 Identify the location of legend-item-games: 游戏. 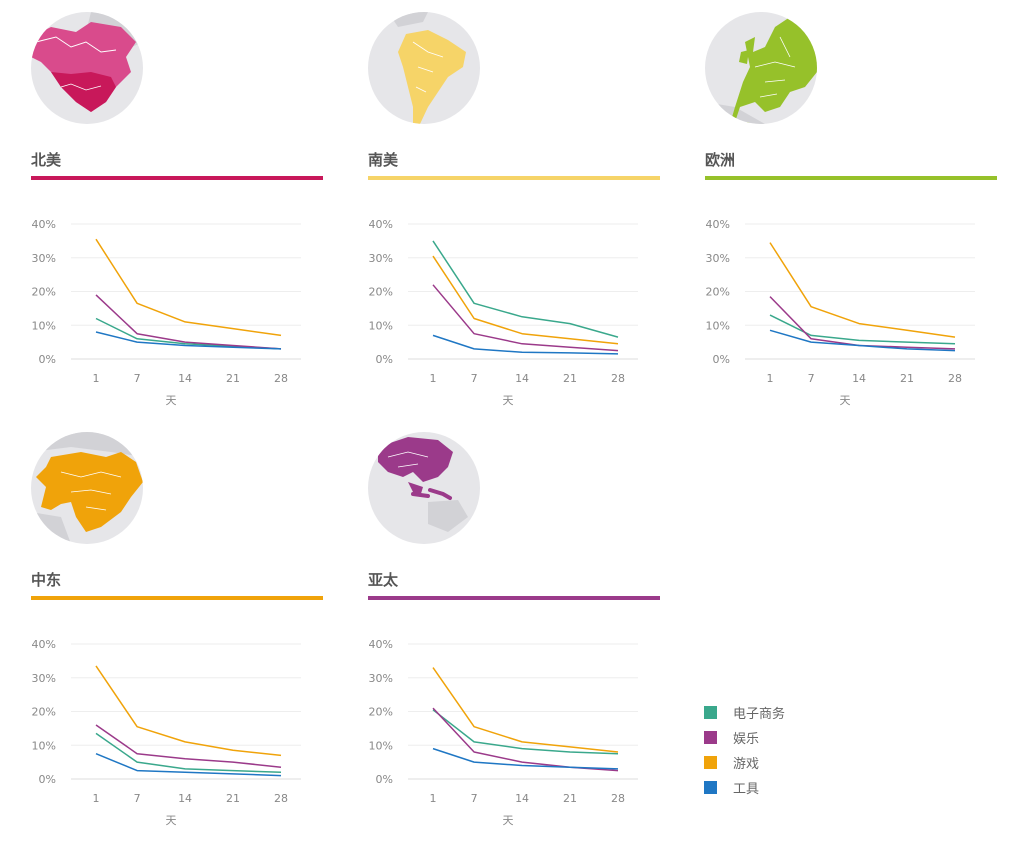
(744, 762).